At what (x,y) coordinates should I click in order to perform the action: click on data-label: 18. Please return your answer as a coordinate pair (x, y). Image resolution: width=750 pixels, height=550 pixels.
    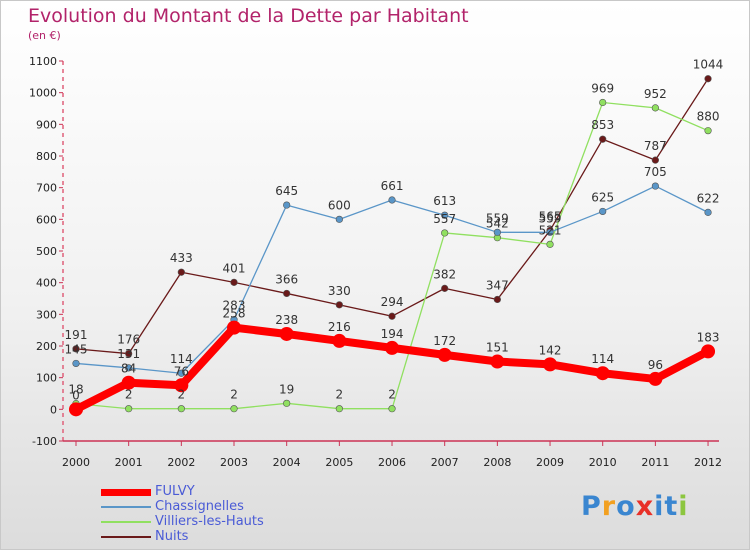
    Looking at the image, I should click on (75, 390).